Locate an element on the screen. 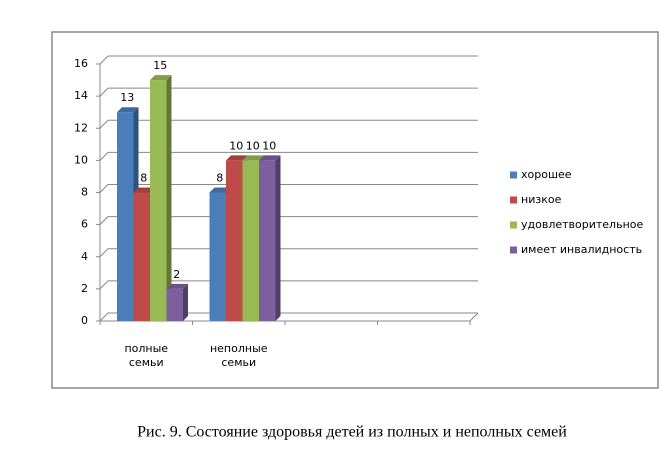  y-tick-label: 6 is located at coordinates (84, 224).